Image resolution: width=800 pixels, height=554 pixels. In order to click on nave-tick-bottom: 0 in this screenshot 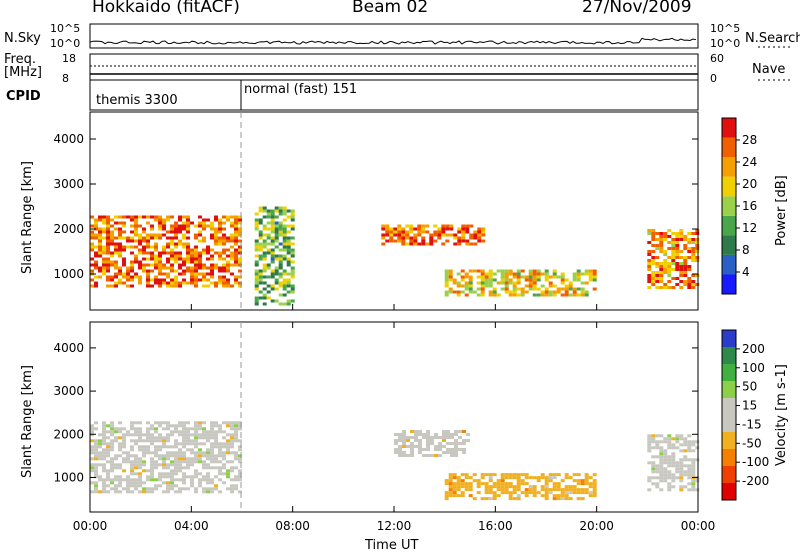, I will do `click(713, 78)`.